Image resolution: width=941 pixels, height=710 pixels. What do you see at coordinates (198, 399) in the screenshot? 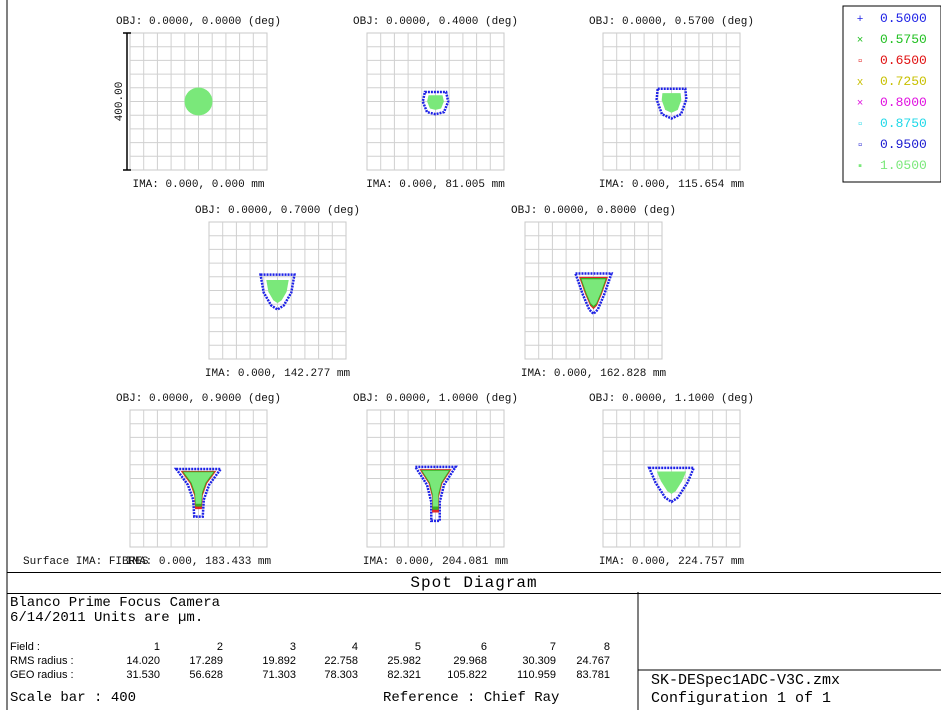
I see `obj-label: OBJ: 0.0000, 0.9000 (deg)` at bounding box center [198, 399].